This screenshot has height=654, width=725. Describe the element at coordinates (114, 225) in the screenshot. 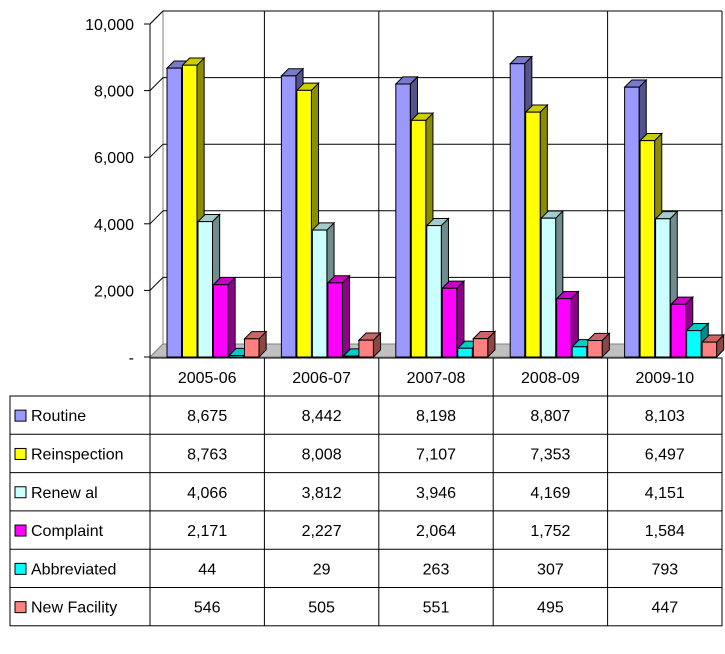

I see `y-tick-label: 4,000` at that location.